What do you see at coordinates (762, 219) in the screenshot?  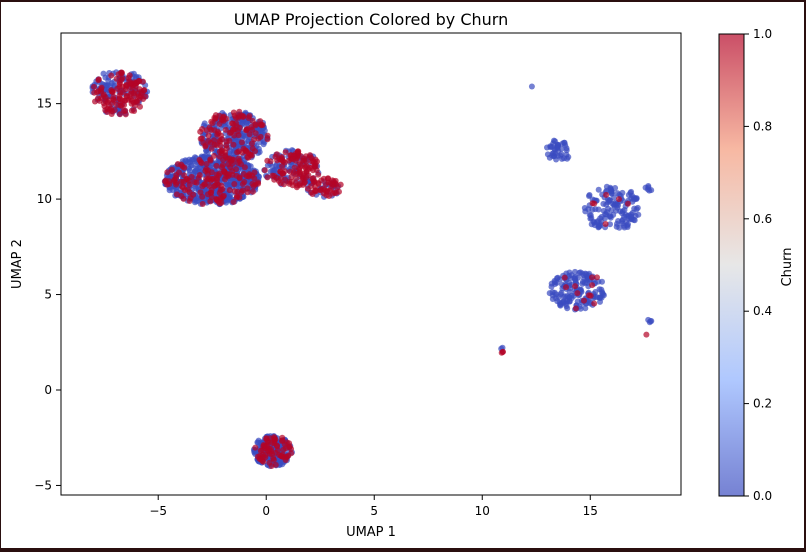 I see `colorbar-tick-label: 0.6` at bounding box center [762, 219].